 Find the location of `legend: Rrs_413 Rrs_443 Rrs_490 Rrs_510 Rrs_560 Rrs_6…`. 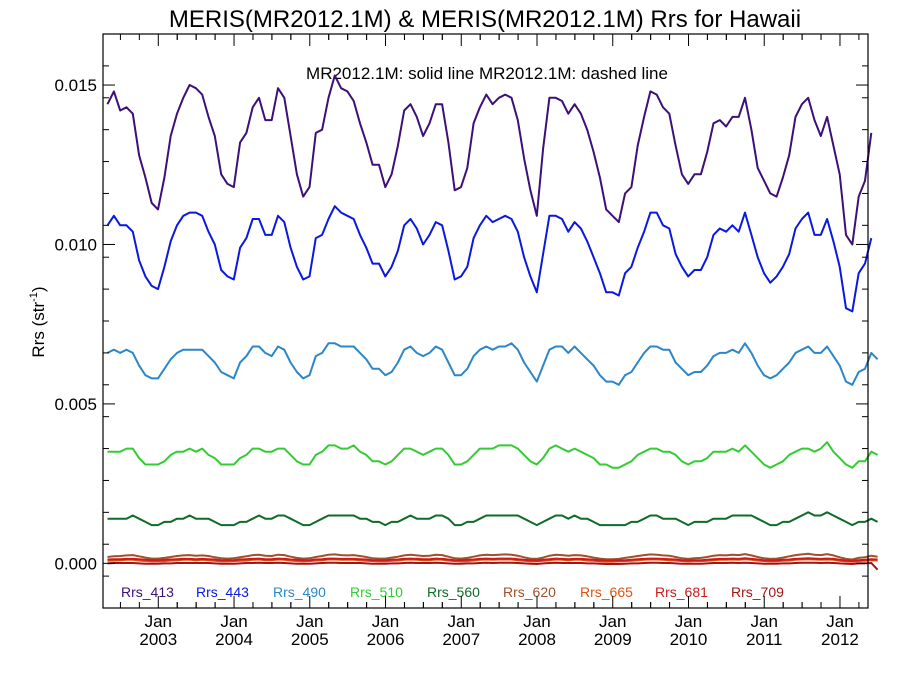

legend: Rrs_413 Rrs_443 Rrs_490 Rrs_510 Rrs_560 Rrs_6… is located at coordinates (452, 592).